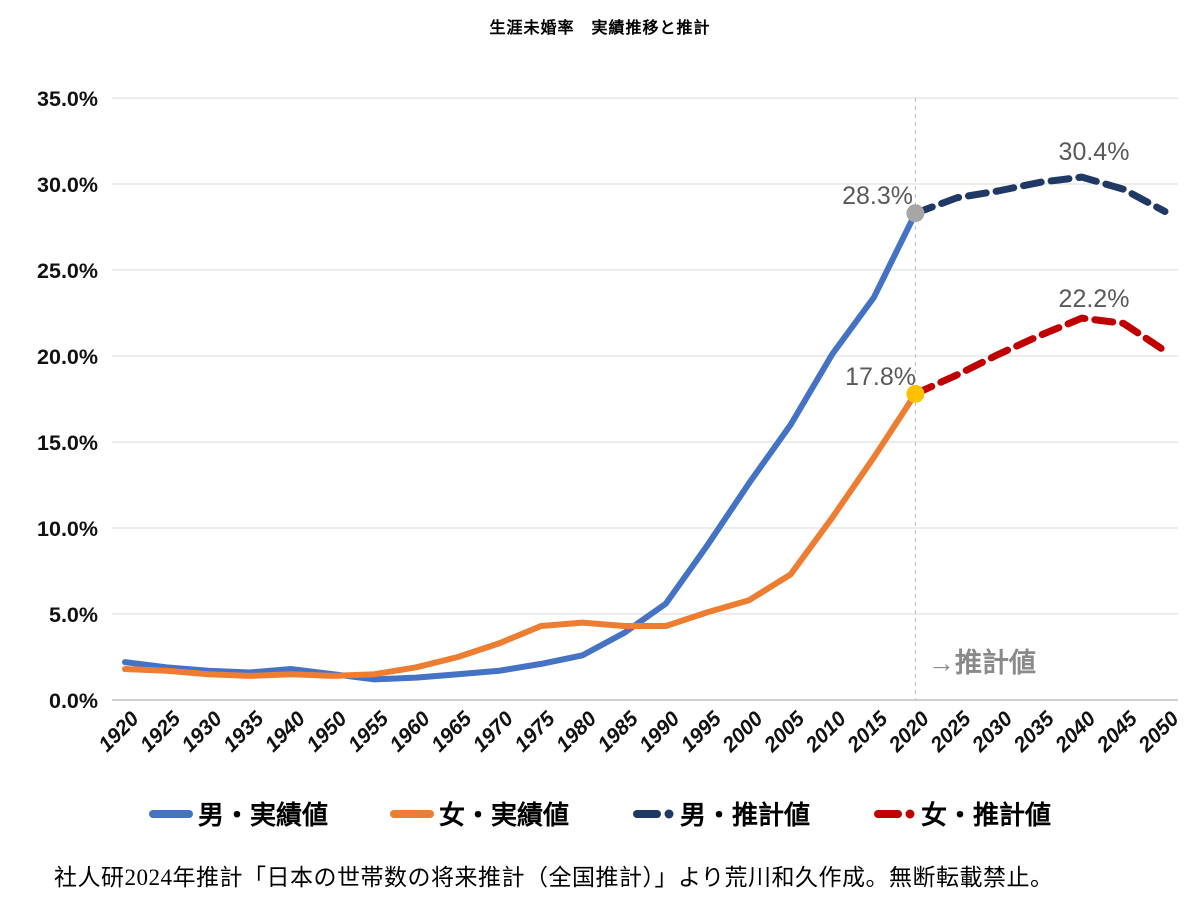 This screenshot has height=900, width=1200. I want to click on legend-label: 男・実績値, so click(262, 815).